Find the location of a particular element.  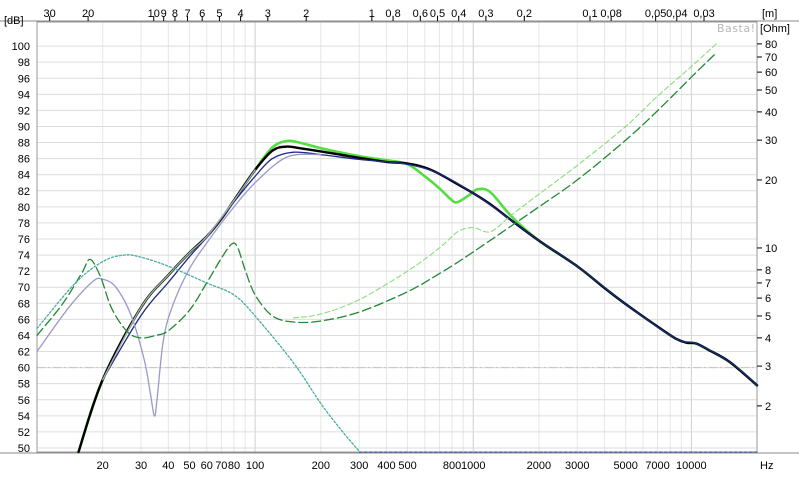

y-tick-label: 92 is located at coordinates (24, 111).